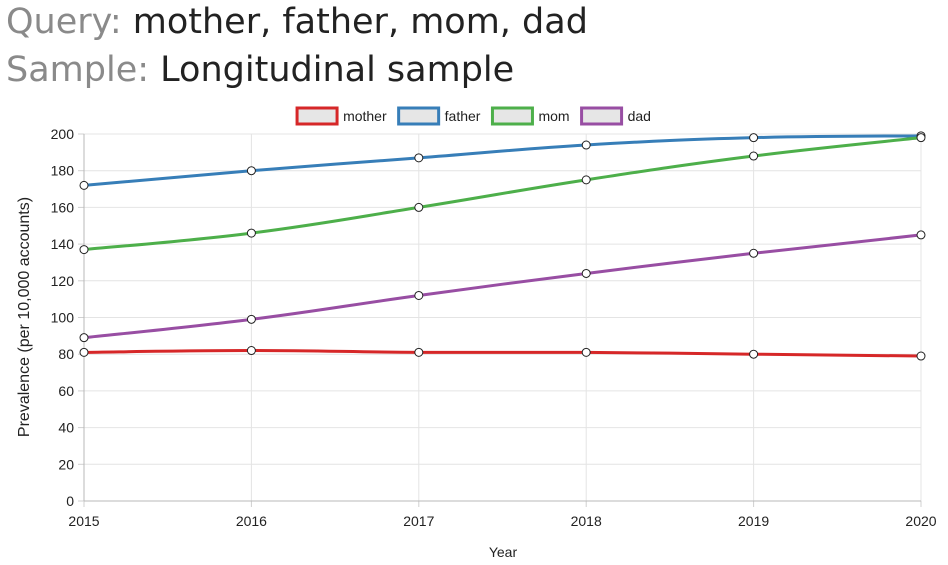  What do you see at coordinates (63, 281) in the screenshot?
I see `y-tick-label: 120` at bounding box center [63, 281].